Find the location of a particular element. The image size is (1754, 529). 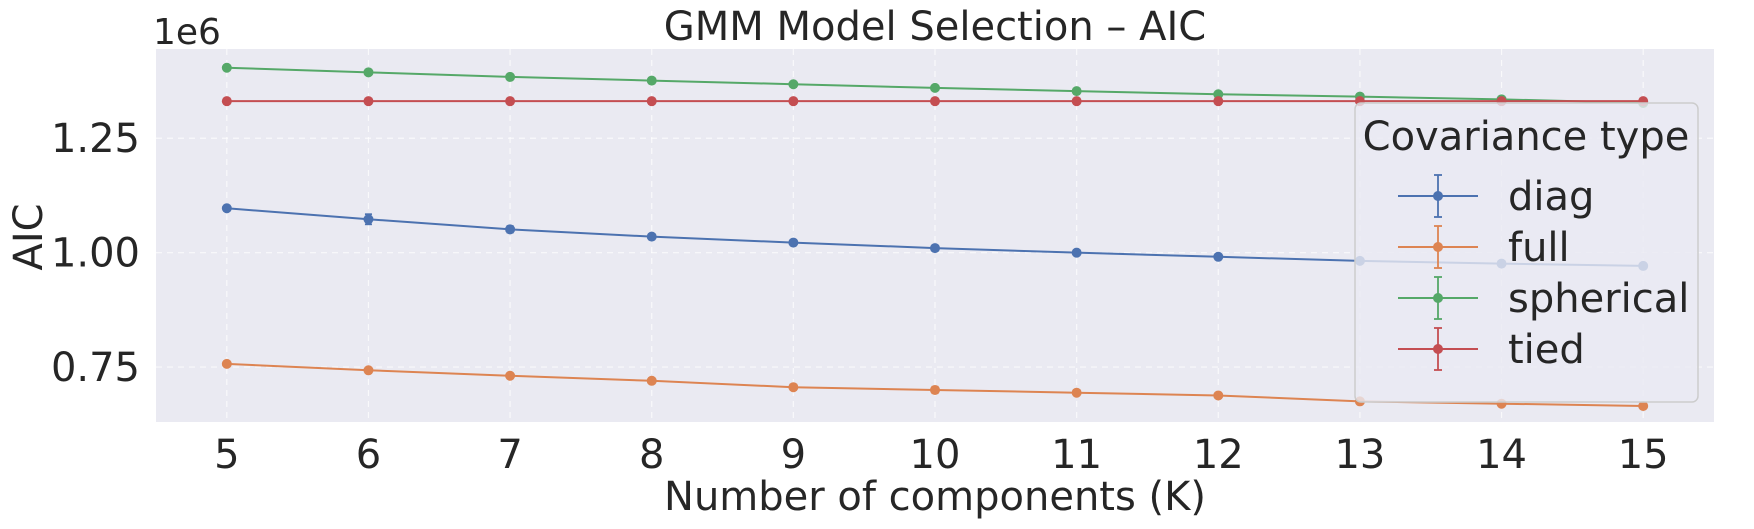

x-tick-label: 9 is located at coordinates (793, 455).